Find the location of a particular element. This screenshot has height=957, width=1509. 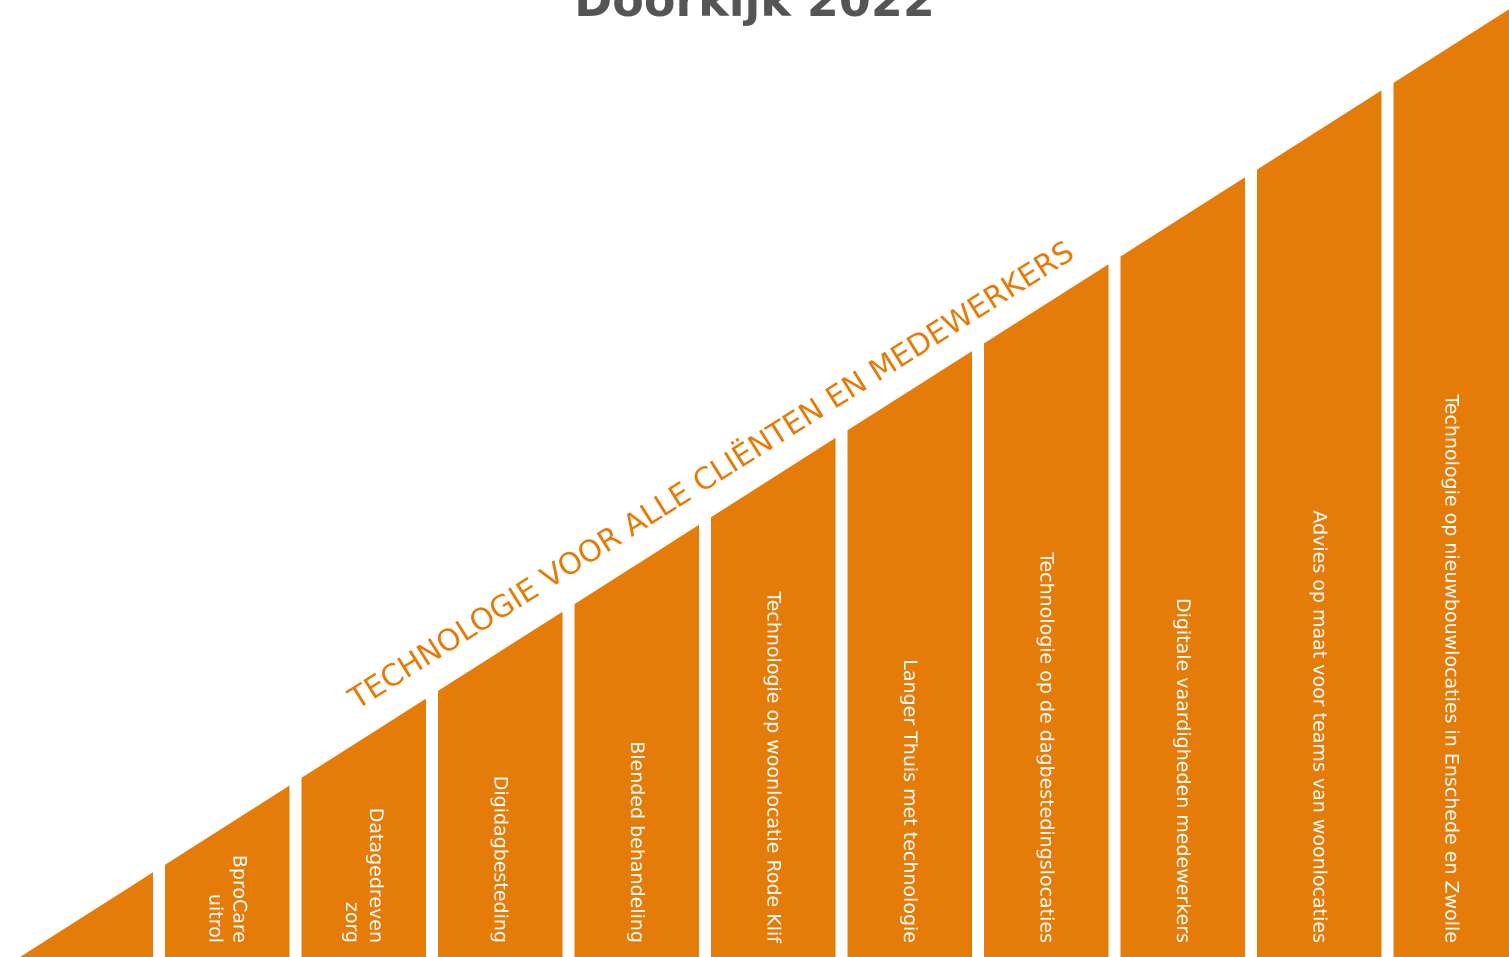

step-label-7-line-1: Langer Thuis met technologie is located at coordinates (910, 801).